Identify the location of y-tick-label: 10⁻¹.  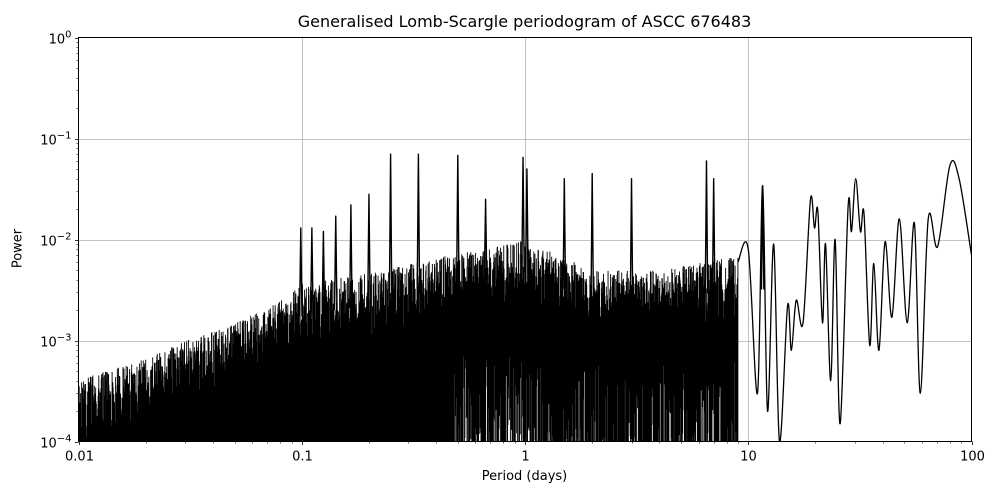
(55, 140).